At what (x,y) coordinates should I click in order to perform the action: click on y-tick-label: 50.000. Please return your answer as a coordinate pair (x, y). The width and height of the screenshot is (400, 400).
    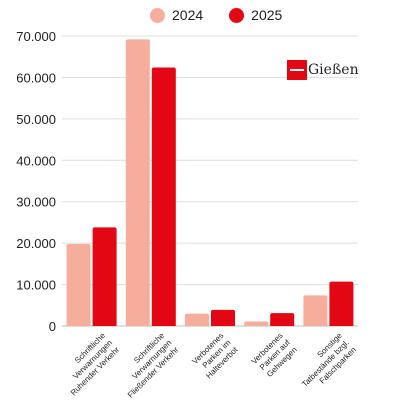
    Looking at the image, I should click on (36, 119).